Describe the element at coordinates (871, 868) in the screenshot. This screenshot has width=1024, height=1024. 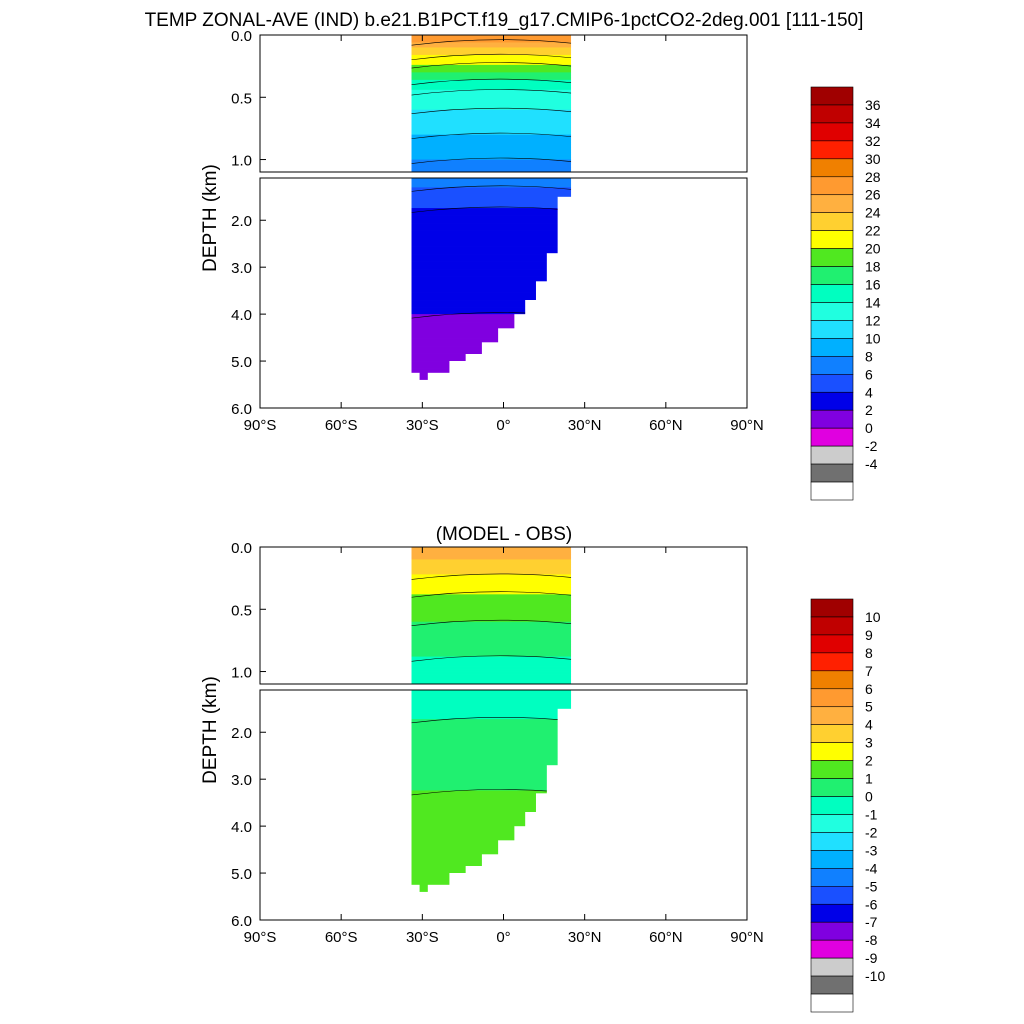
I see `colorbar-label: -4` at that location.